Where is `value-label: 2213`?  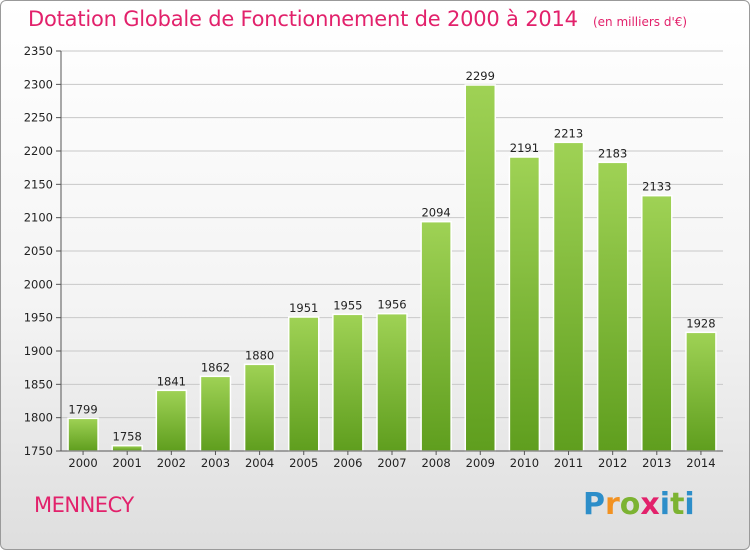 value-label: 2213 is located at coordinates (568, 133).